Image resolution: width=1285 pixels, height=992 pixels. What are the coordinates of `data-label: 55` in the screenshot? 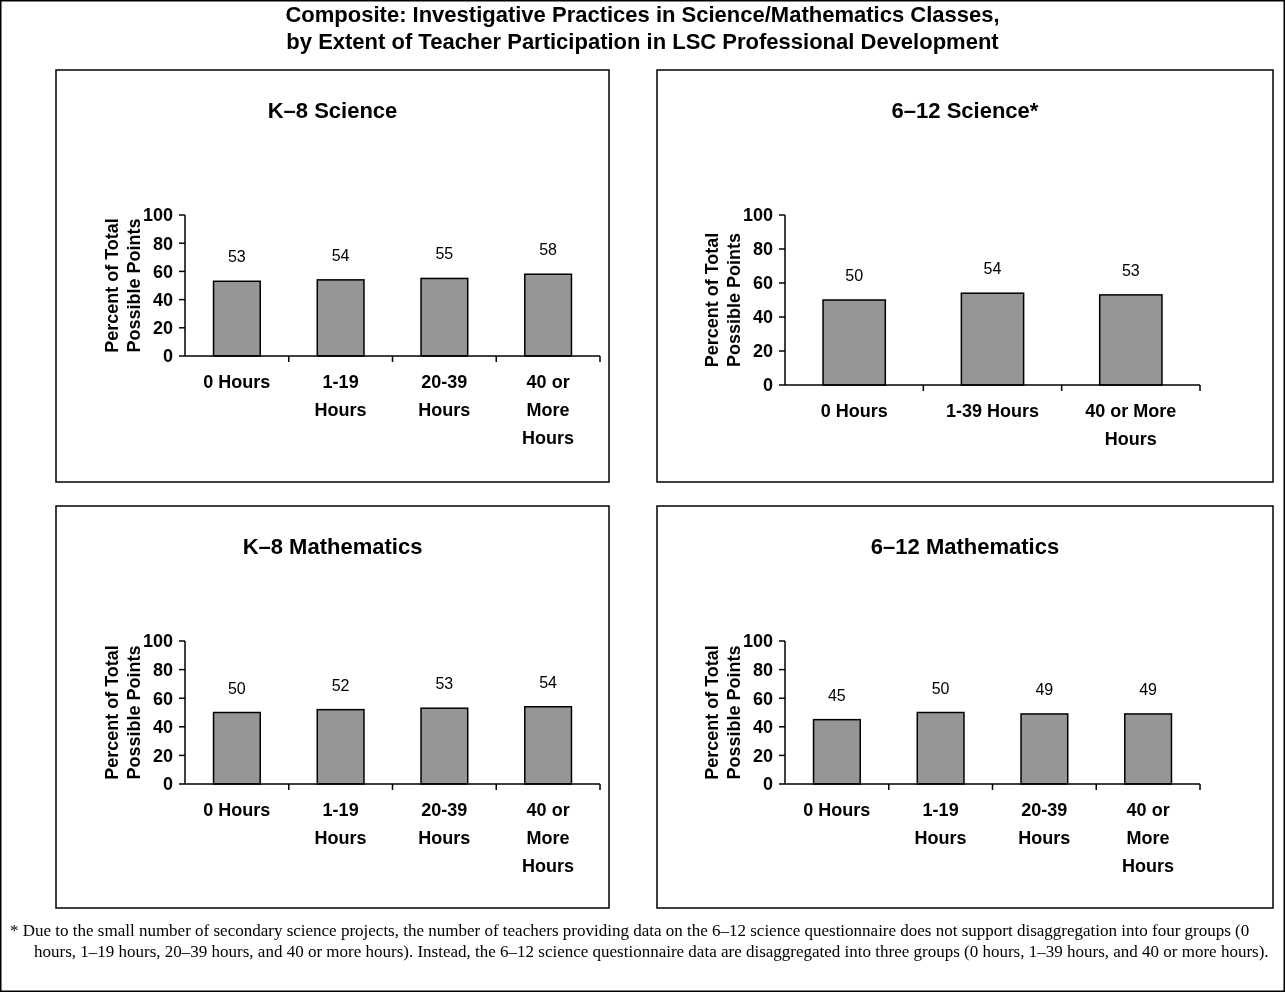 It's located at (444, 254).